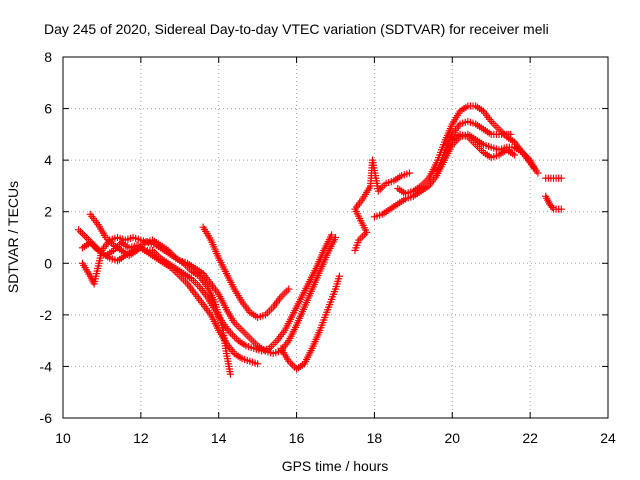  What do you see at coordinates (452, 438) in the screenshot?
I see `x-tick-label: 20` at bounding box center [452, 438].